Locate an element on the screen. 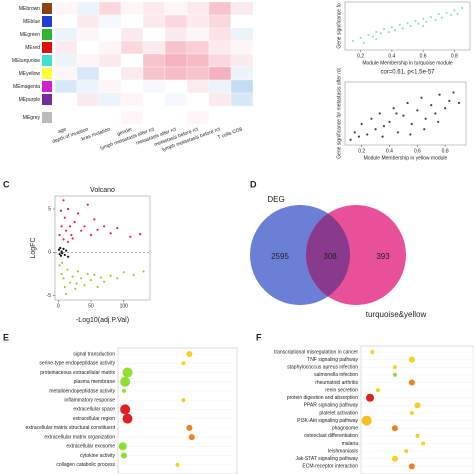 This screenshot has width=474, height=474. category-label: extracellular exosome is located at coordinates (90, 447).